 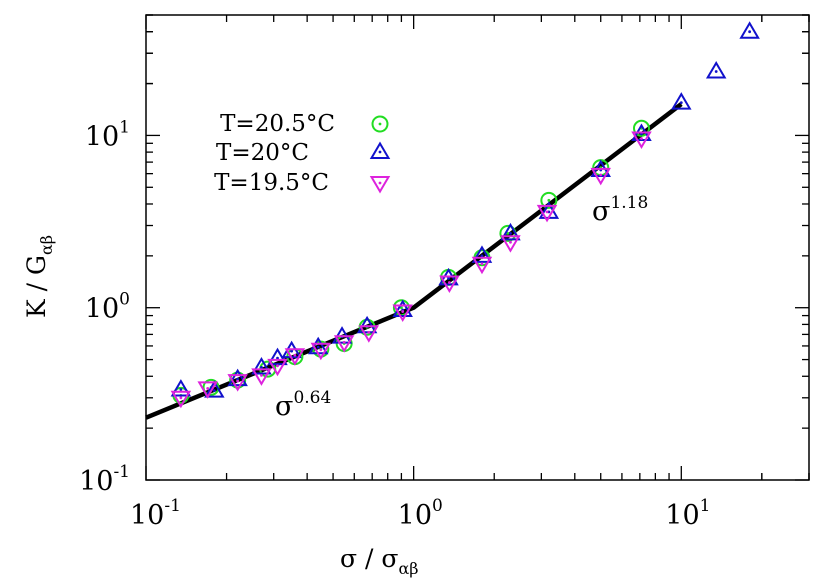 I want to click on legend-marker-triangle-down, so click(x=380, y=185).